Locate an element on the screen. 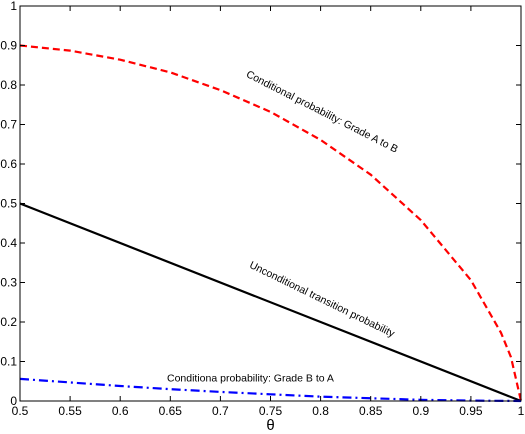 The height and width of the screenshot is (434, 525). y-tick-label: 0 is located at coordinates (13, 401).